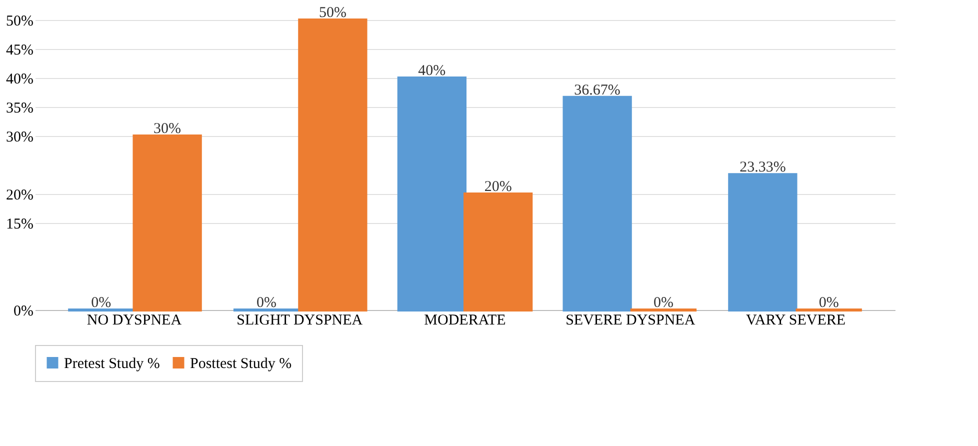 The width and height of the screenshot is (978, 446). Describe the element at coordinates (168, 129) in the screenshot. I see `data-label: 30%` at that location.